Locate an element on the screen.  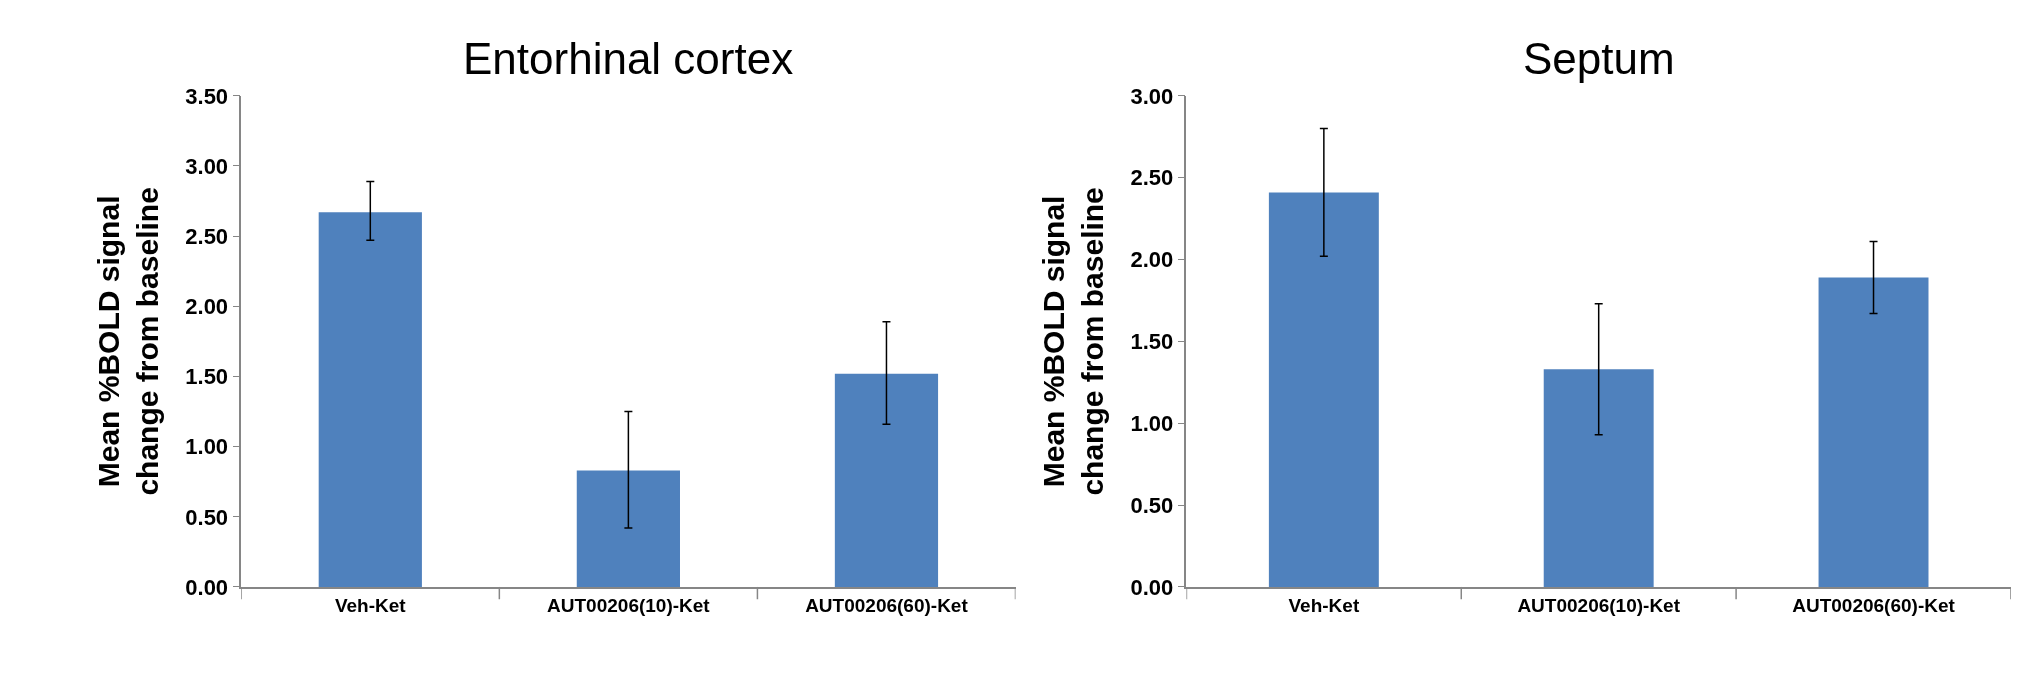
chart-title: Entorhinal cortex is located at coordinates (628, 58).